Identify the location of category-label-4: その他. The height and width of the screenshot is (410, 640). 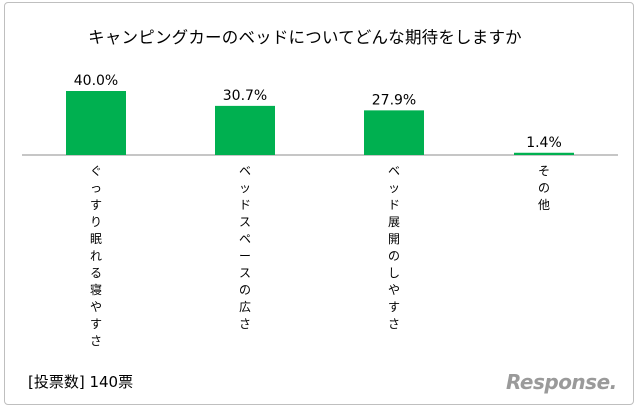
(543, 188).